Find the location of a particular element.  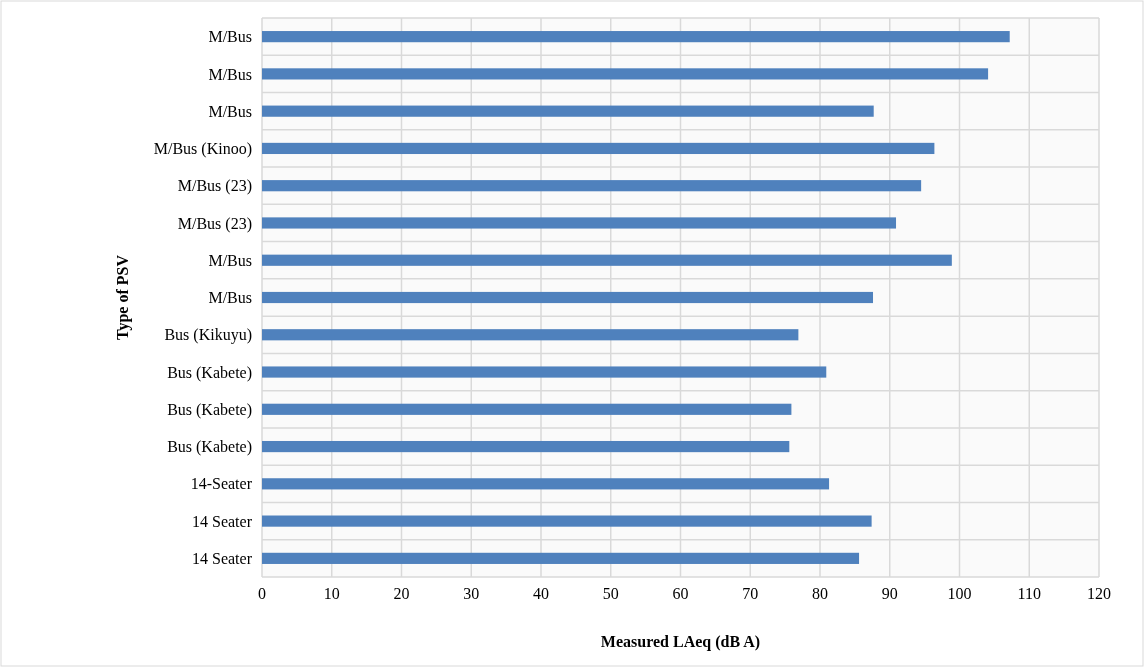

x-tick-label: 50 is located at coordinates (610, 593).